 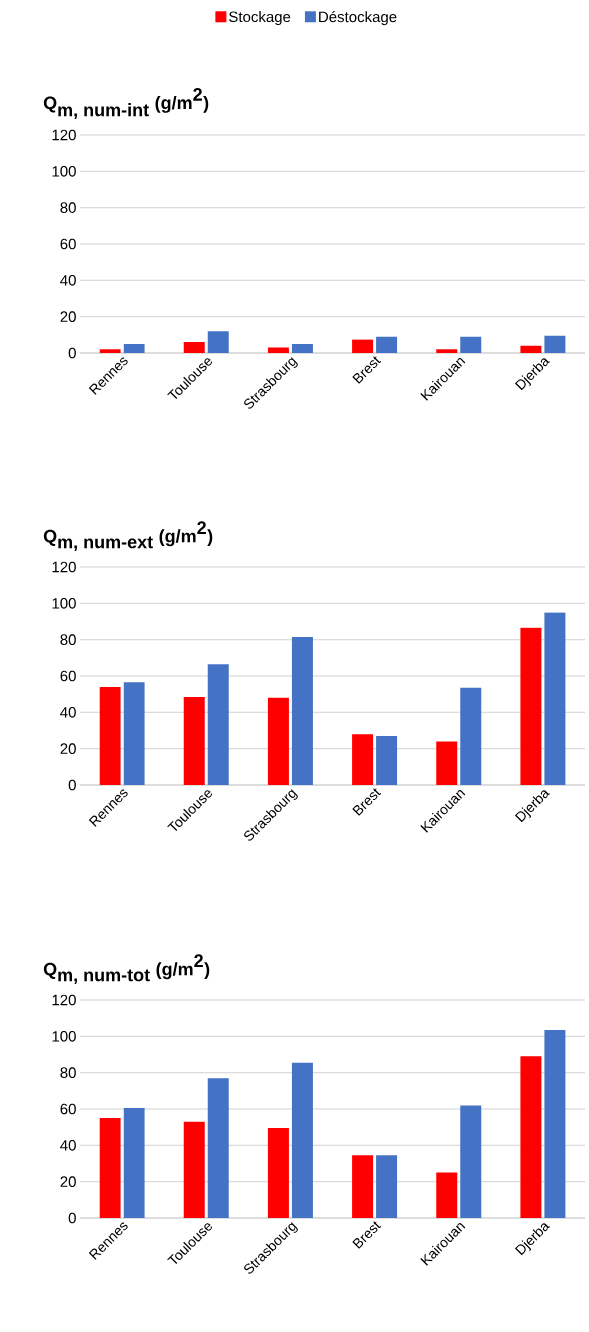 What do you see at coordinates (126, 969) in the screenshot?
I see `chart-title: $\textbf{Q}_{\textbf{m, num-tot}}\textbf{ (g/m}^{\textbf{2}}\textbf{)}$` at bounding box center [126, 969].